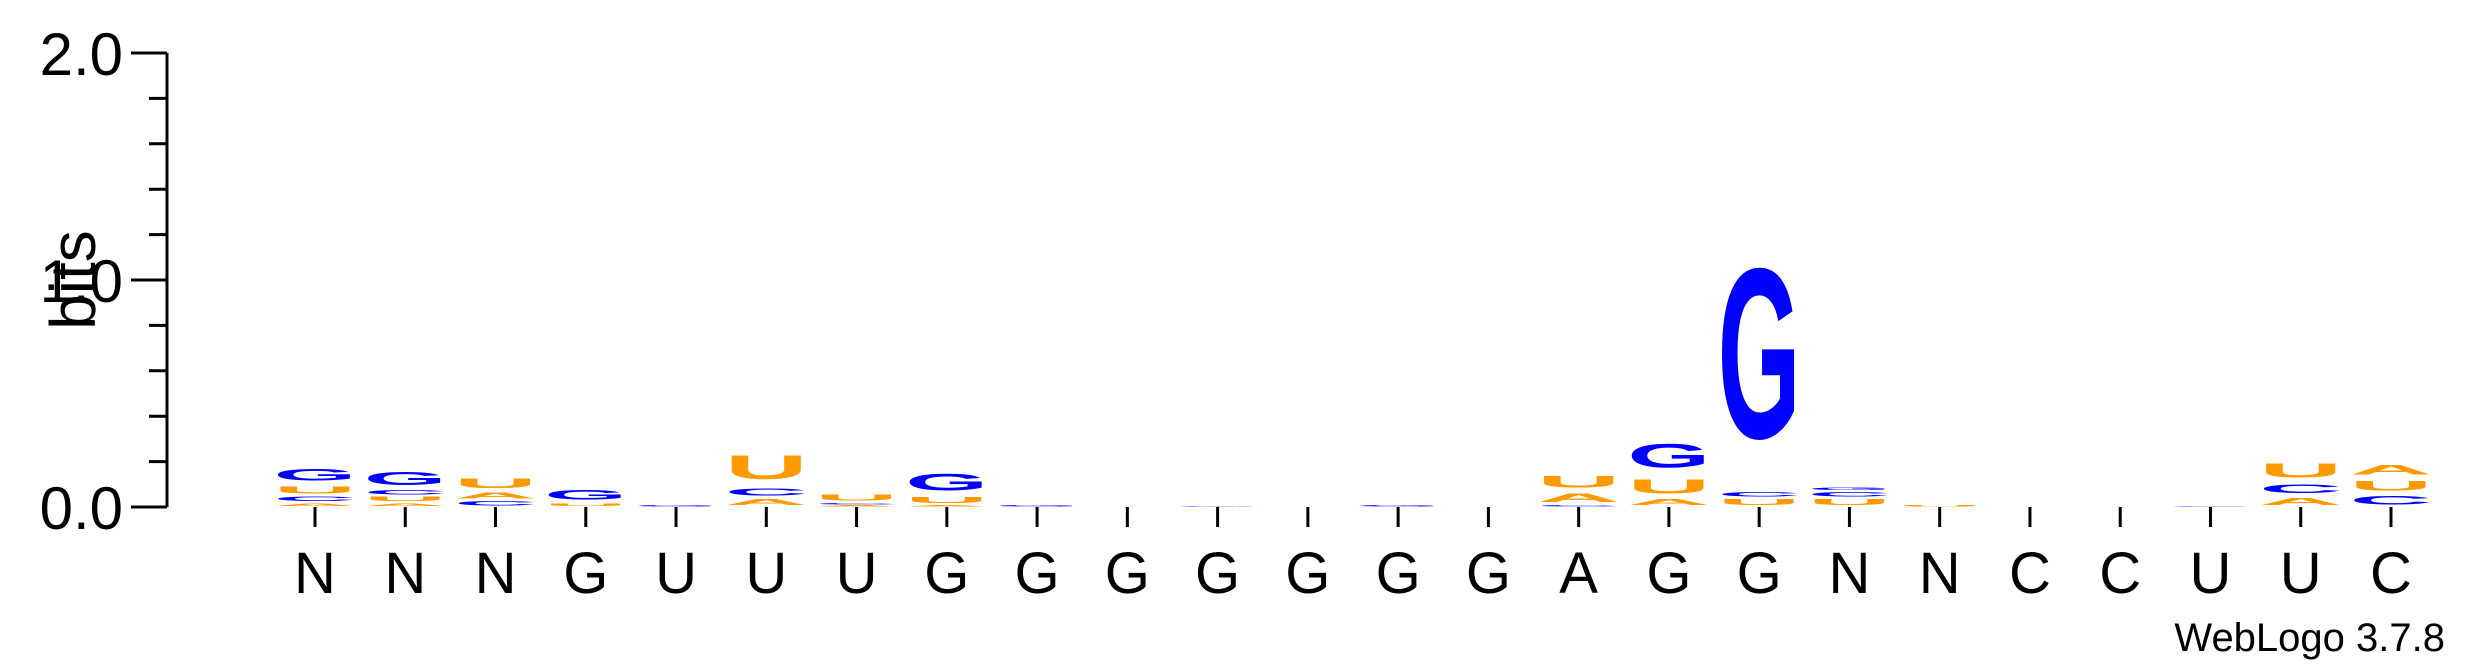 This screenshot has height=667, width=2475. What do you see at coordinates (81, 281) in the screenshot?
I see `y-tick-label: 1.0` at bounding box center [81, 281].